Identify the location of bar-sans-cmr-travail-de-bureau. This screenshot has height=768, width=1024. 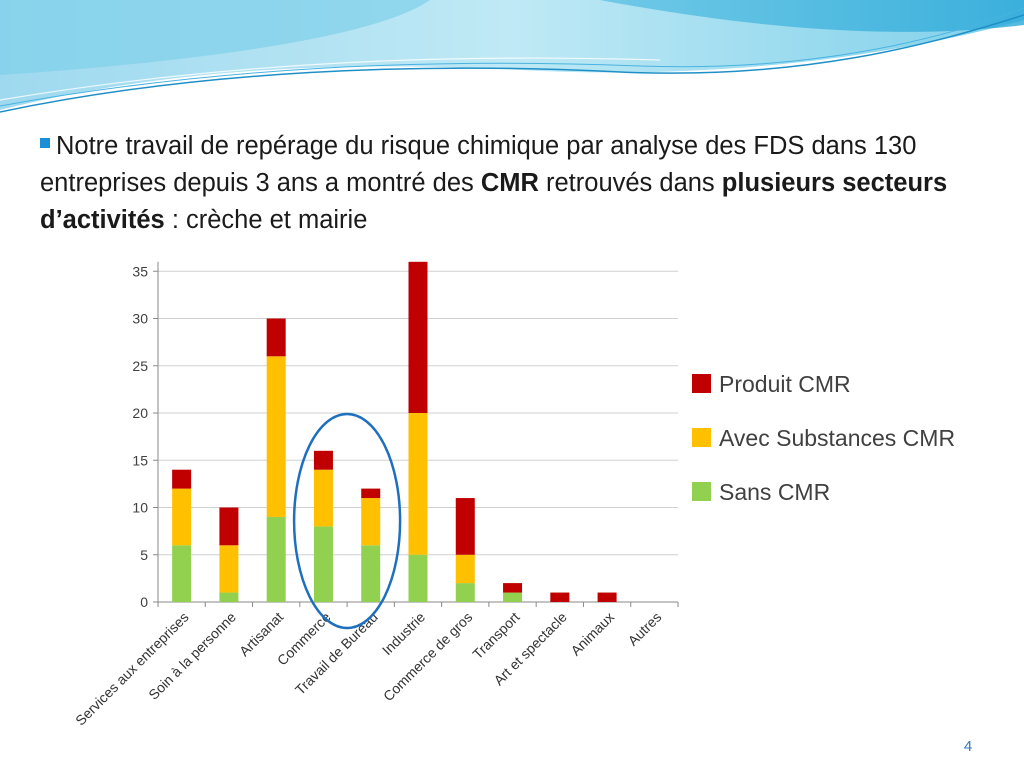
(371, 573).